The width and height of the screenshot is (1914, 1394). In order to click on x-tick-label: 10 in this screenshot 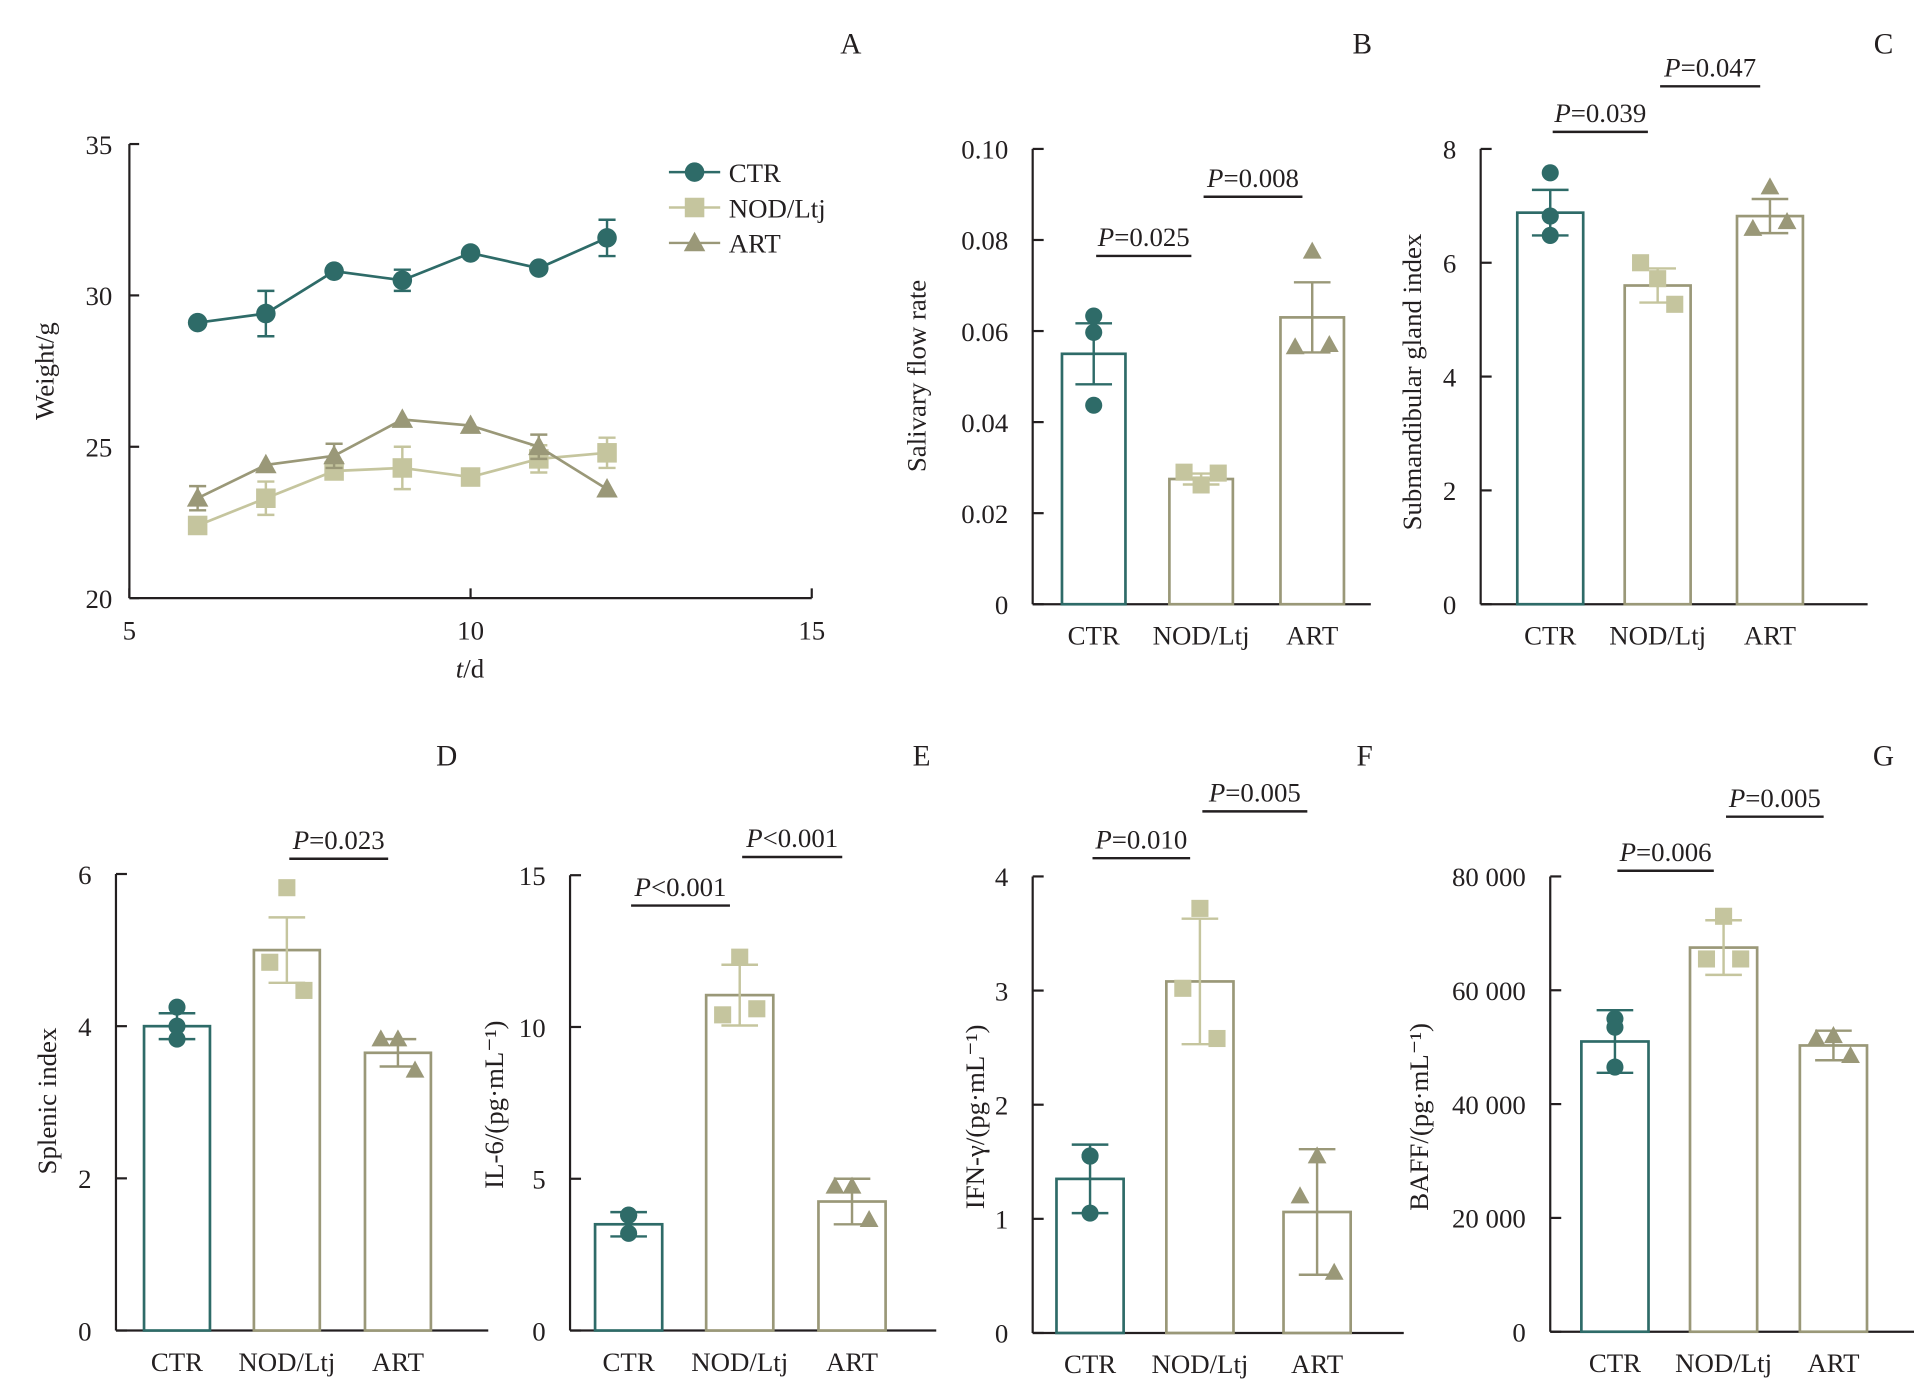, I will do `click(470, 631)`.